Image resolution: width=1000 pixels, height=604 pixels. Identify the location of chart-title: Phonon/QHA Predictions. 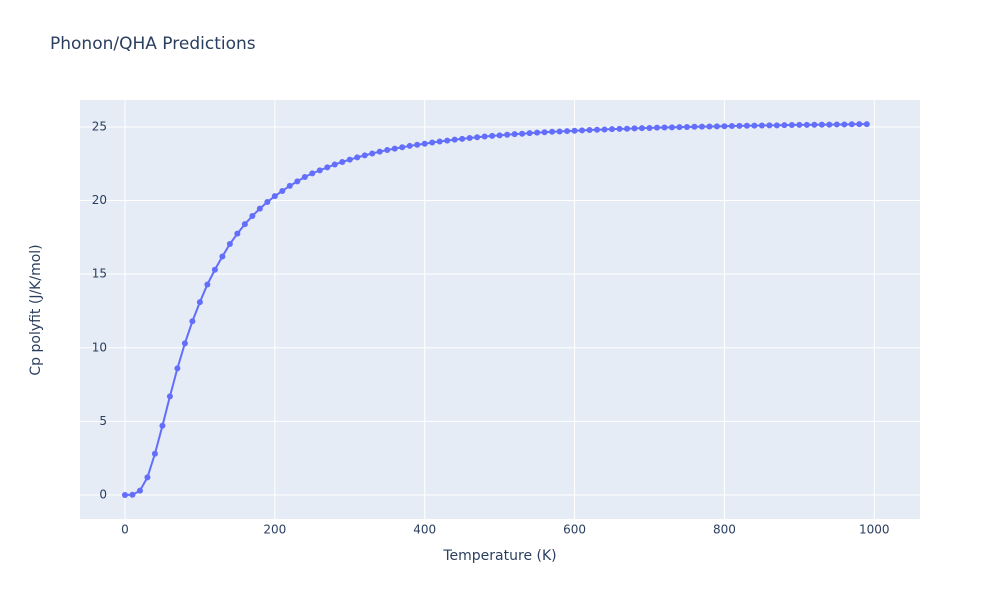
(153, 44).